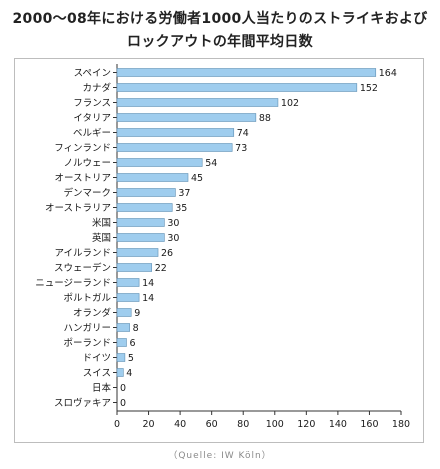 The width and height of the screenshot is (440, 469). Describe the element at coordinates (184, 193) in the screenshot. I see `value-label: 37` at that location.